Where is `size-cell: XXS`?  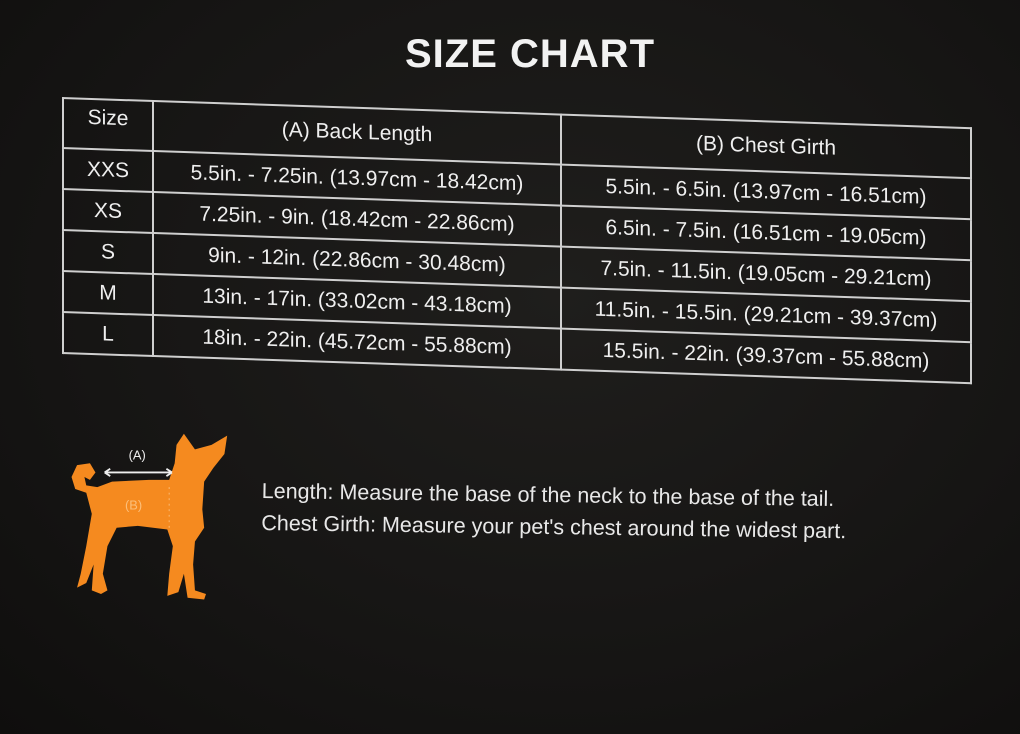 size-cell: XXS is located at coordinates (108, 170).